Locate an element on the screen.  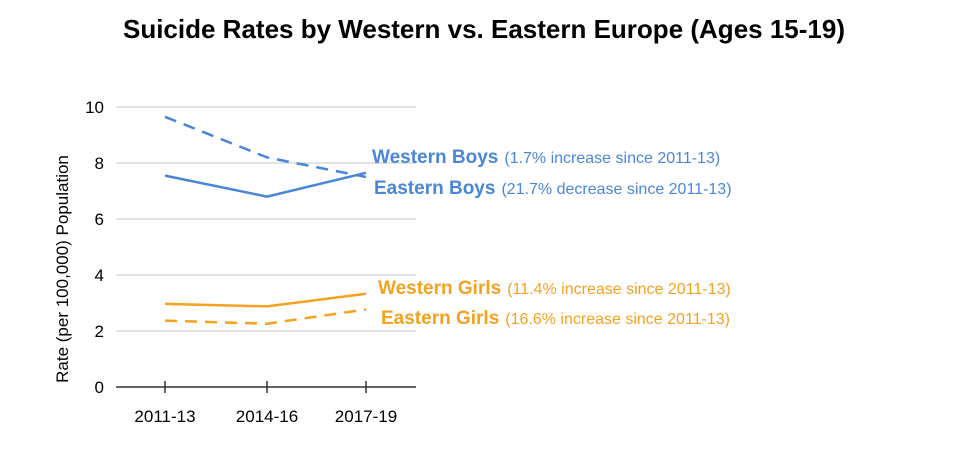
series-lines is located at coordinates (265, 220).